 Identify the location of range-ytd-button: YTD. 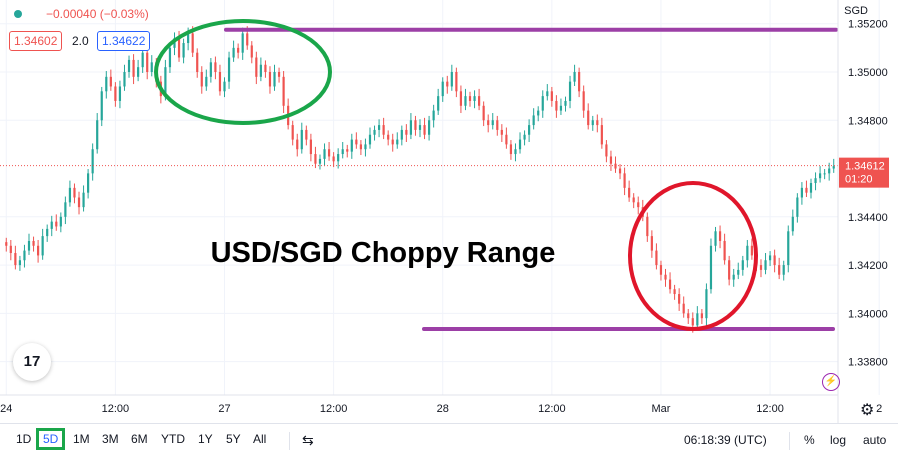
(173, 439).